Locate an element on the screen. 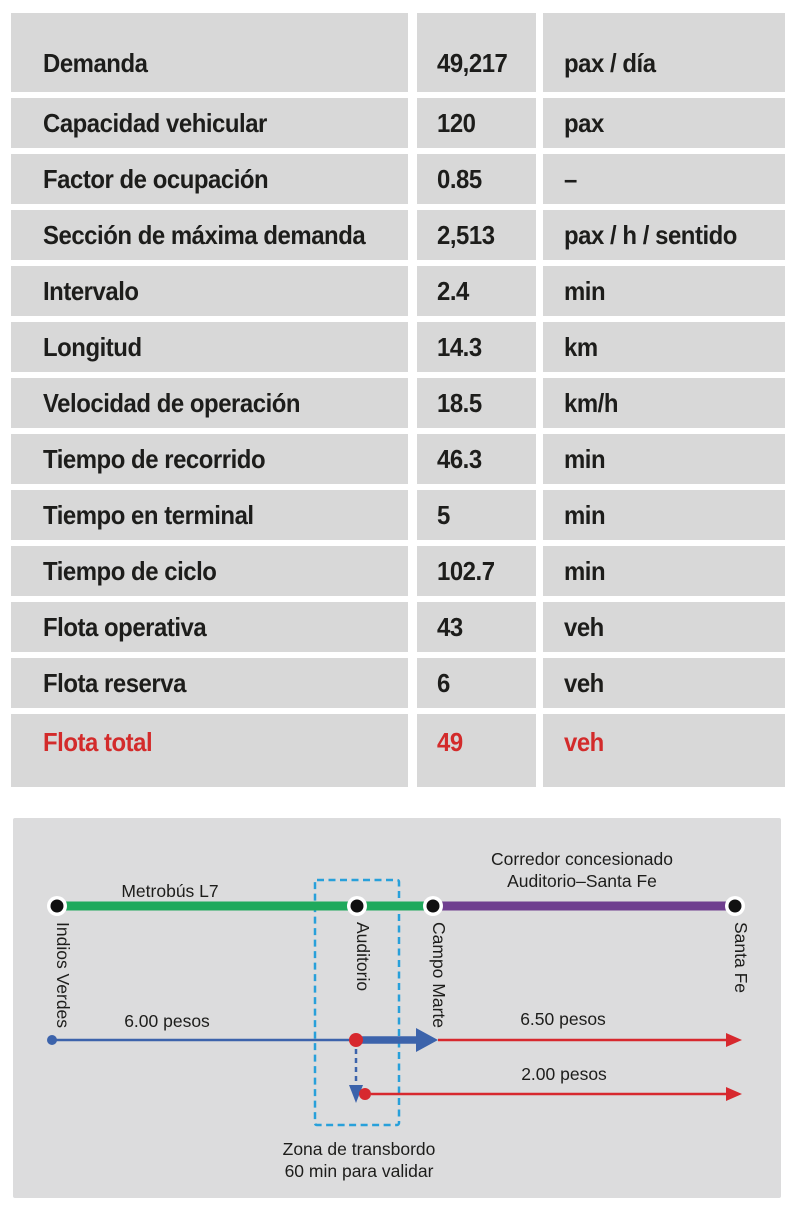 This screenshot has height=1213, width=796. table-row: Intervalo 2.4 min is located at coordinates (398, 291).